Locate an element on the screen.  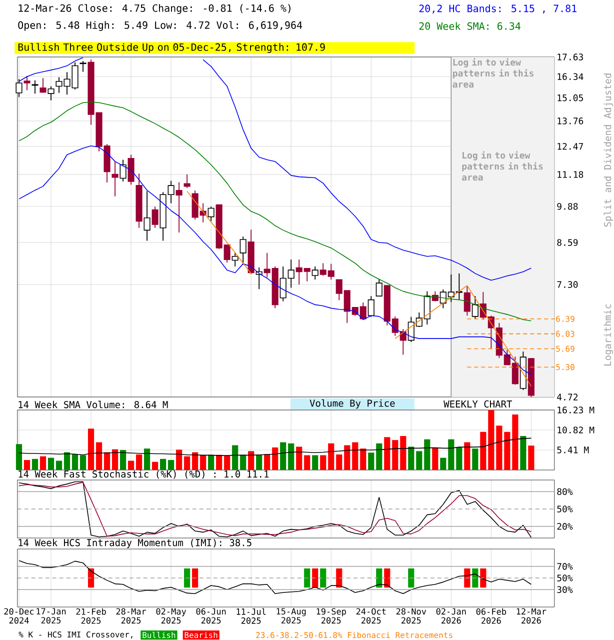
x-tick-label: 24-Oct 2025 is located at coordinates (371, 616).